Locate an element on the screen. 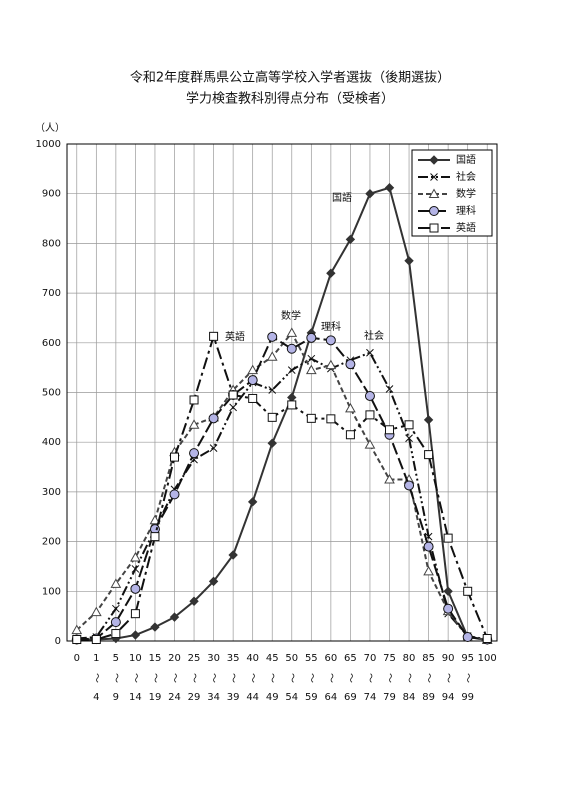 This screenshot has height=800, width=564. legend-label: 国語 is located at coordinates (466, 159).